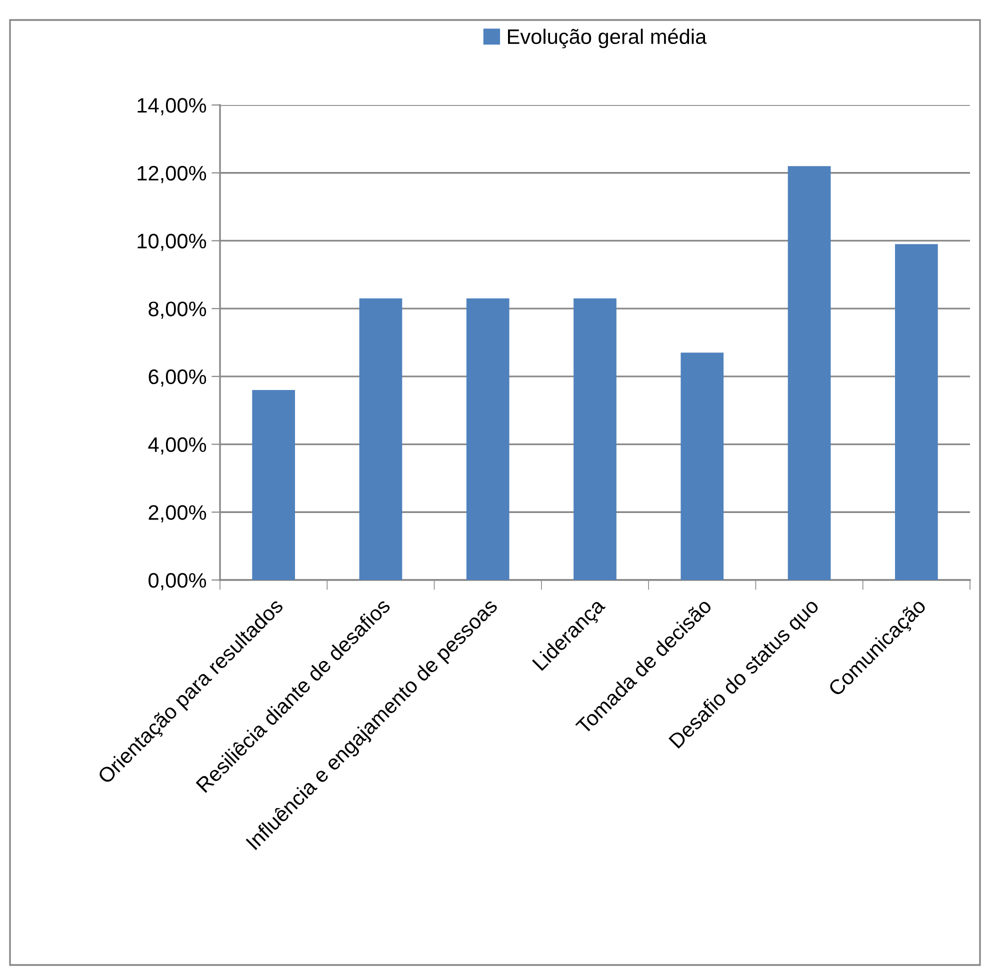 This screenshot has height=973, width=985. Describe the element at coordinates (172, 242) in the screenshot. I see `y-tick-label: 10,00%` at that location.